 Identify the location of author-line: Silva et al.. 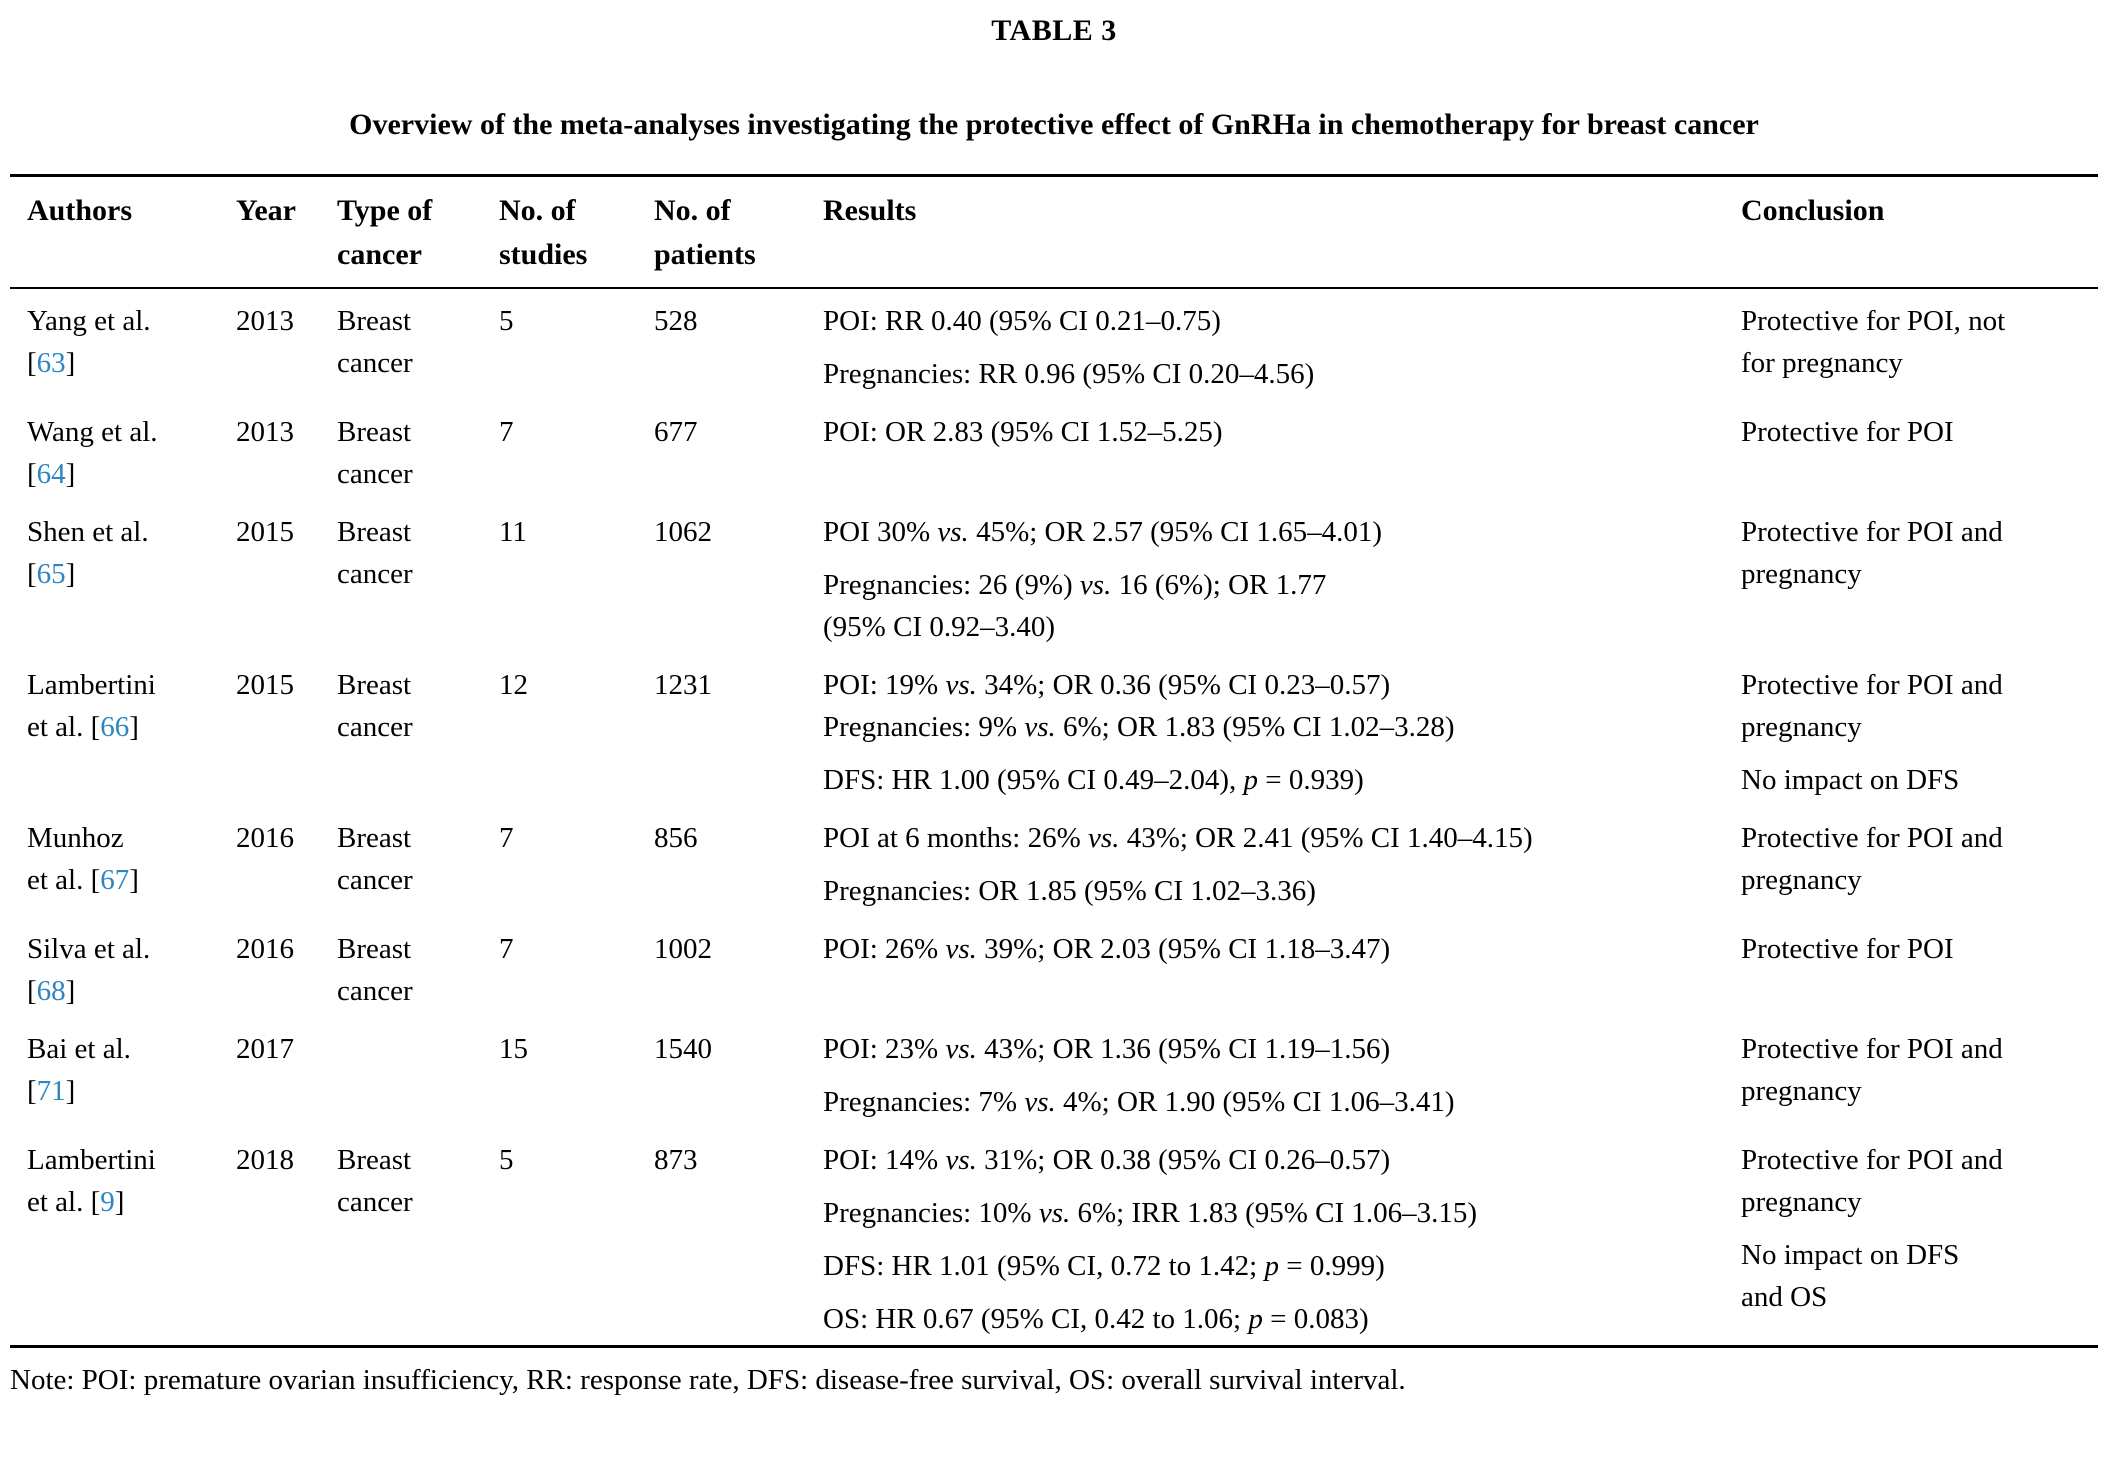
(124, 949).